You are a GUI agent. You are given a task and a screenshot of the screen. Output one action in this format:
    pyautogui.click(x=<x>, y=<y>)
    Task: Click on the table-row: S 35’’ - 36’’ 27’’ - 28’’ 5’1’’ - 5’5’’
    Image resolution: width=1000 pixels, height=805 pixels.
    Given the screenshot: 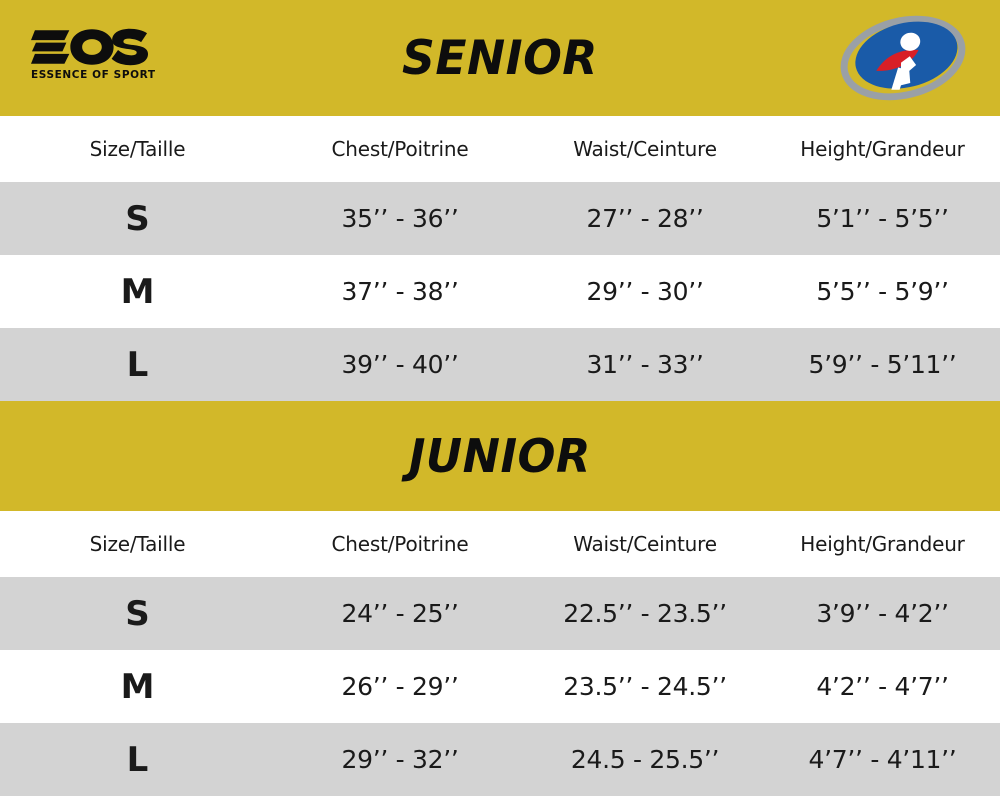 What is the action you would take?
    pyautogui.click(x=500, y=218)
    